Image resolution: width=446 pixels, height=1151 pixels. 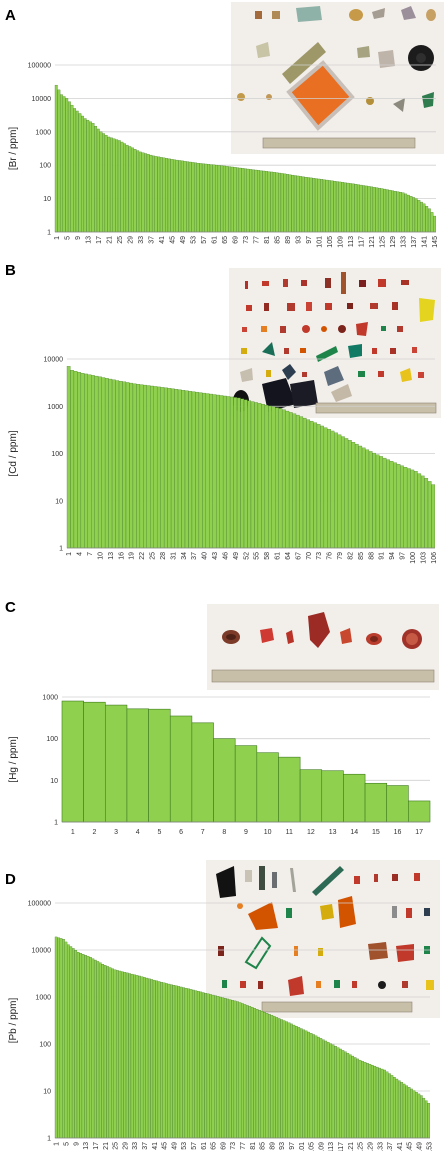 What do you see at coordinates (257, 240) in the screenshot?
I see `chart-a-x-tick-label: 77` at bounding box center [257, 240].